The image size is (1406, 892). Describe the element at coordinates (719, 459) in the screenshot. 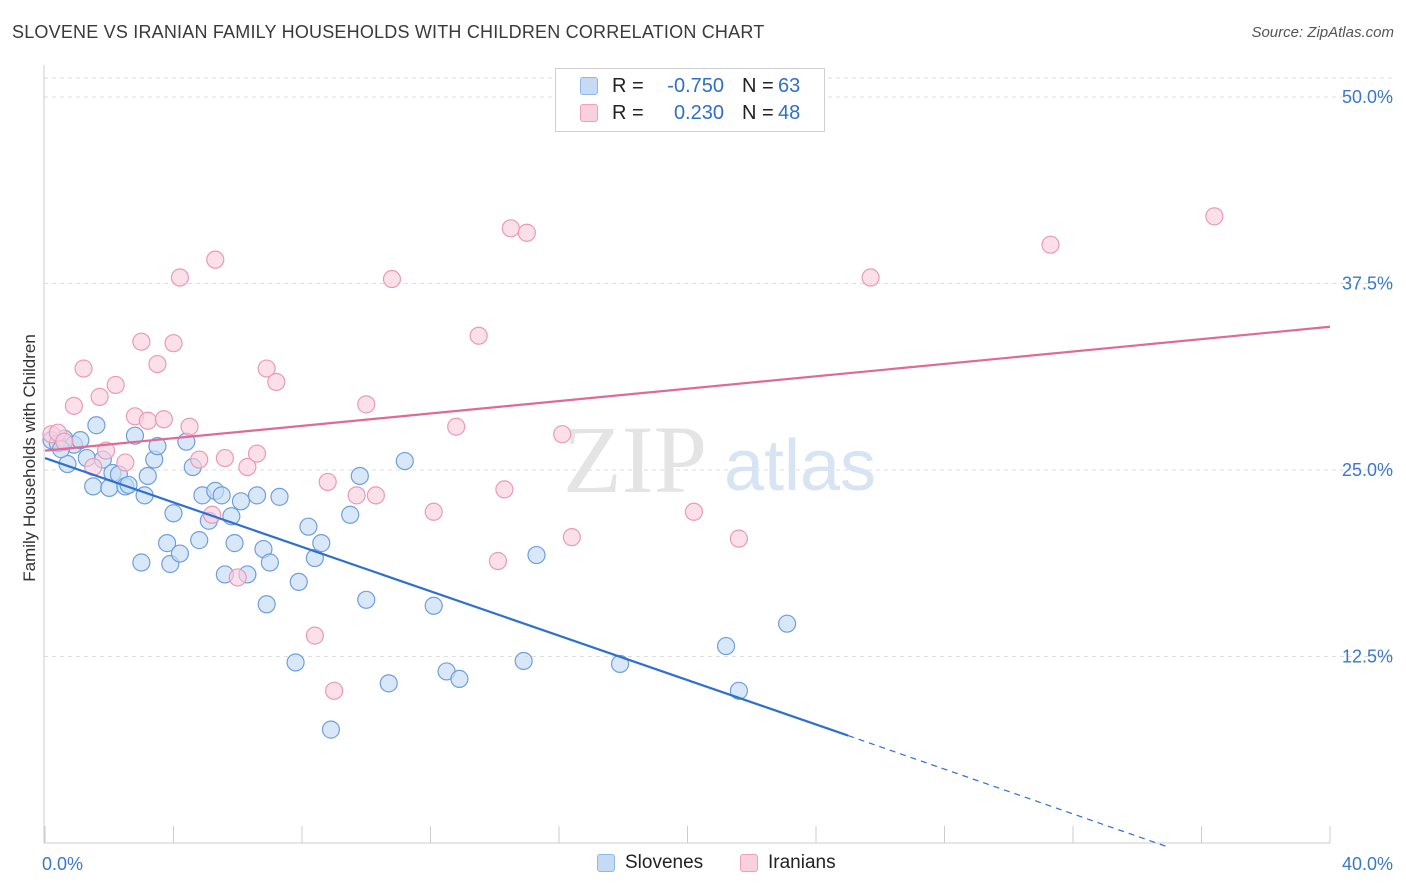

I see `watermark: ZIP atlas` at that location.